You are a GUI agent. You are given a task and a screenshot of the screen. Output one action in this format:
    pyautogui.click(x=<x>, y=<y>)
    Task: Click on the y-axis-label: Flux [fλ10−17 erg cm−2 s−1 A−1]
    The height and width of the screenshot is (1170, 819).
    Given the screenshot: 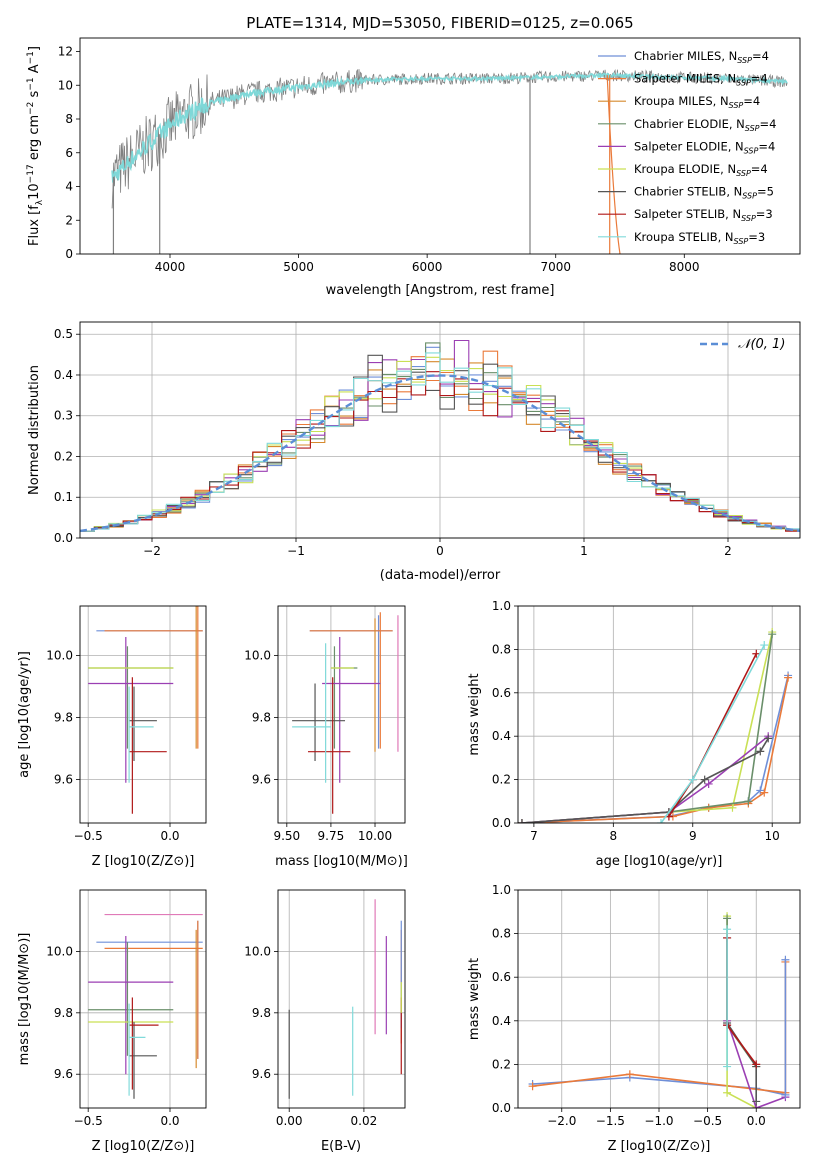 What is the action you would take?
    pyautogui.click(x=35, y=146)
    